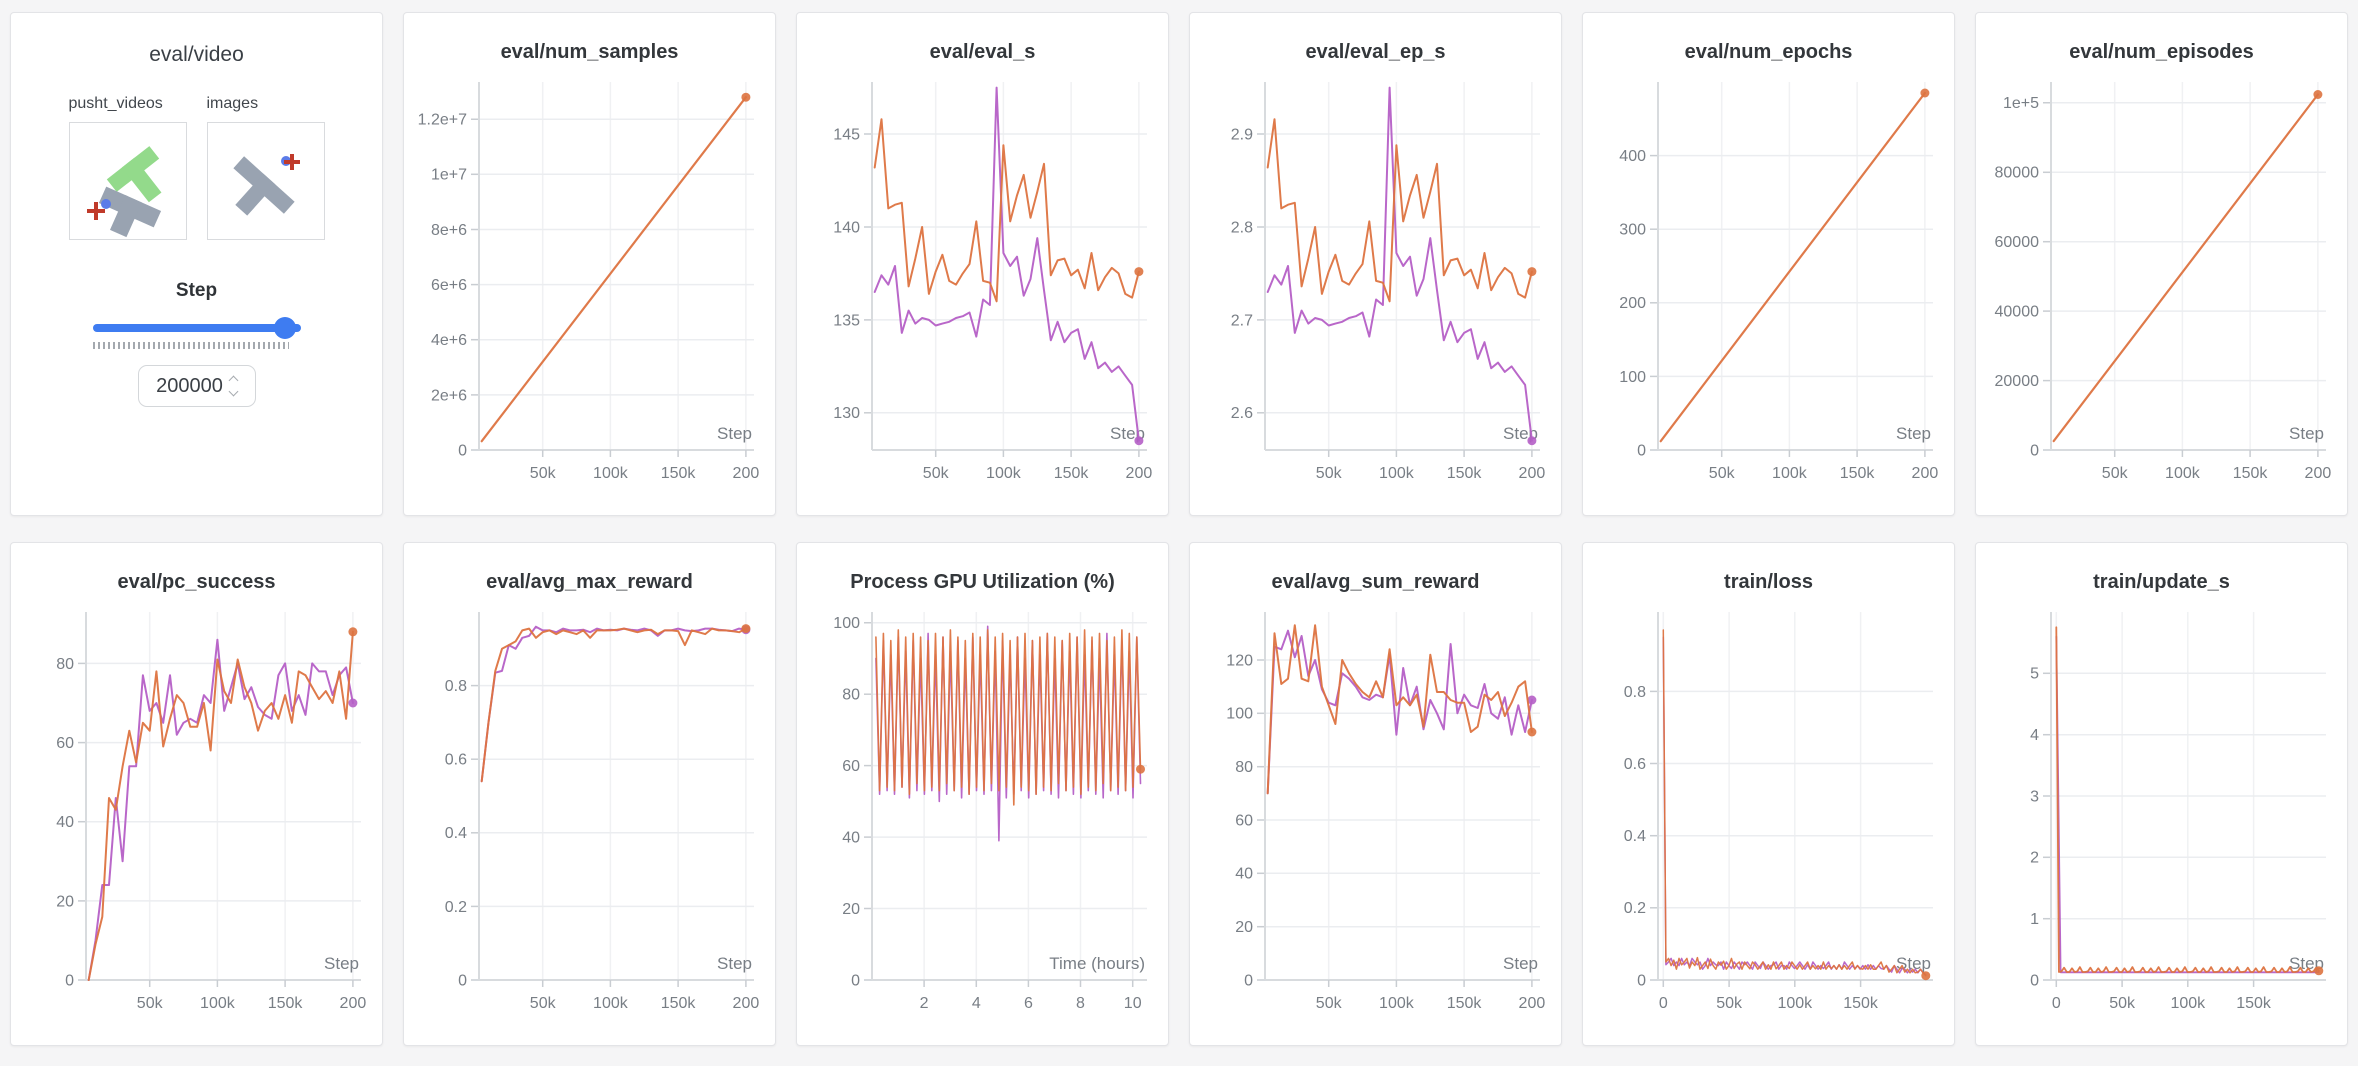 This screenshot has width=2358, height=1066. I want to click on chart-plot-area: 0 0.2 0.4 0.6 0.8 50k 100k 150k 200 Step, so click(589, 818).